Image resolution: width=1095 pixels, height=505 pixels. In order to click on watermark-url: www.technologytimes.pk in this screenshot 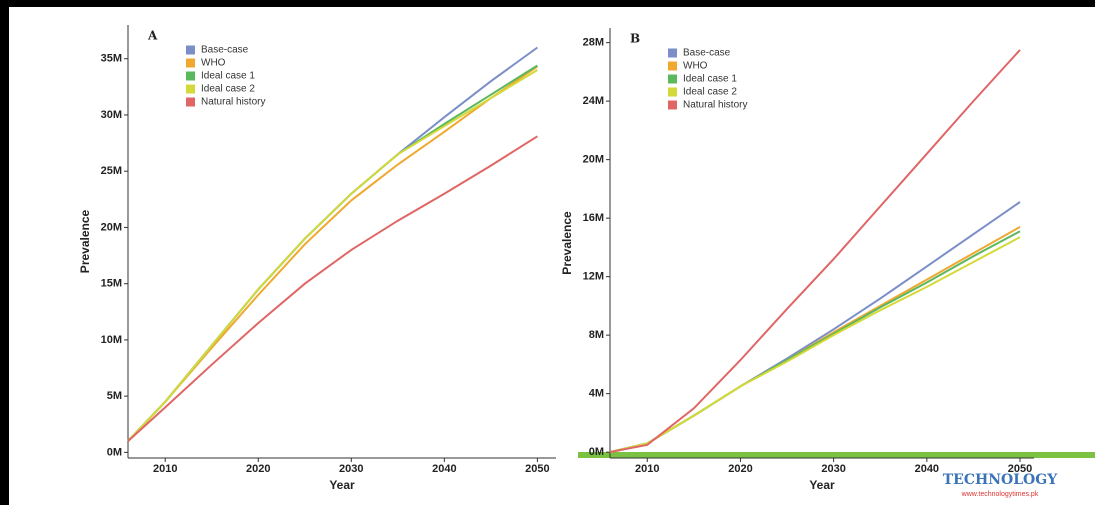, I will do `click(1000, 494)`.